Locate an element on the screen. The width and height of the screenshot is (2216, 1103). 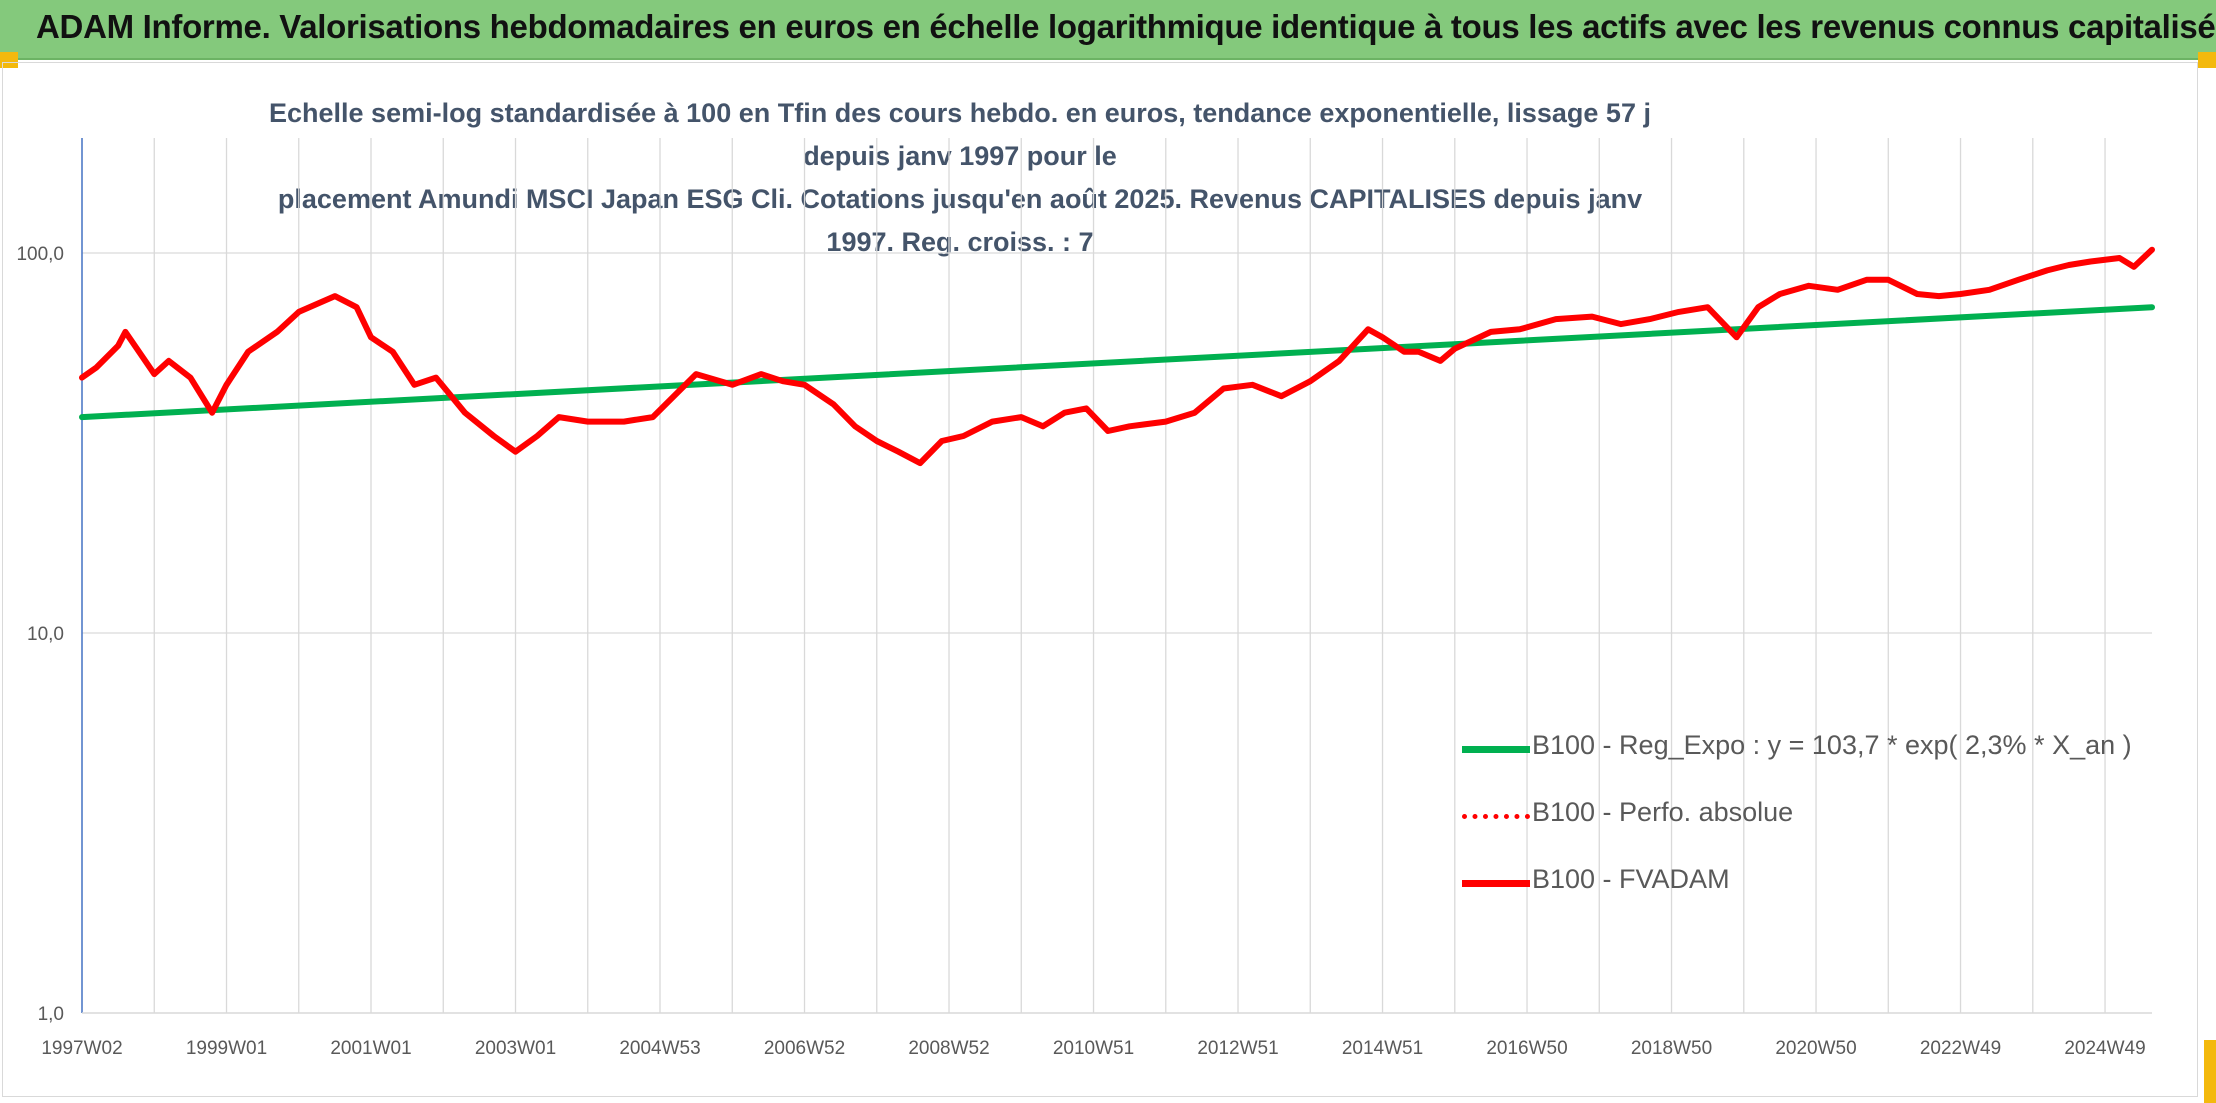
x-tick-label: 2024W49 is located at coordinates (2104, 1048).